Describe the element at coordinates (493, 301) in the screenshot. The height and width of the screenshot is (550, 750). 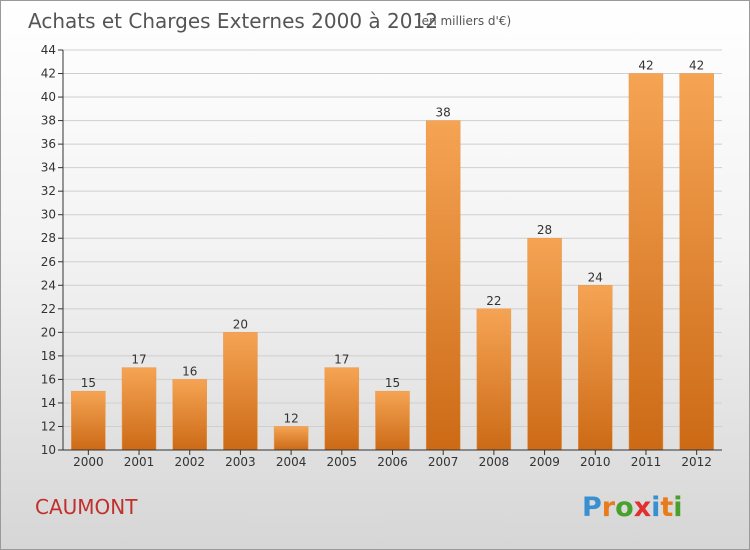
I see `bar-value-label: 22` at that location.